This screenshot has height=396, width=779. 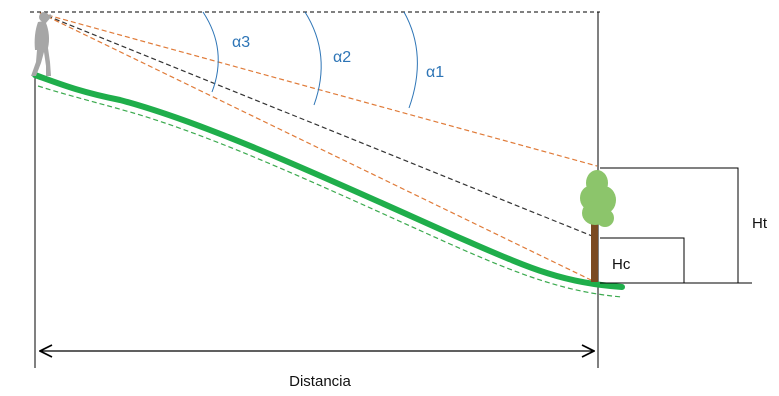 What do you see at coordinates (760, 223) in the screenshot?
I see `total-height-label: Ht` at bounding box center [760, 223].